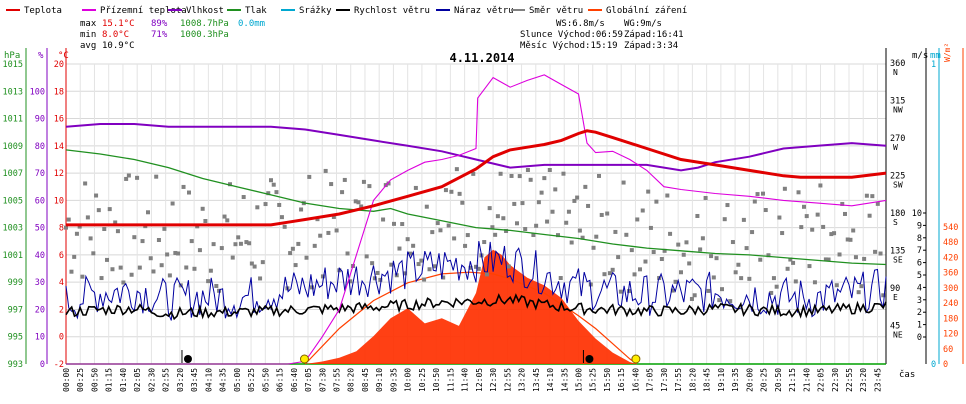 This screenshot has width=966, height=404. I want to click on time-tick-28: 11:40, so click(465, 380).